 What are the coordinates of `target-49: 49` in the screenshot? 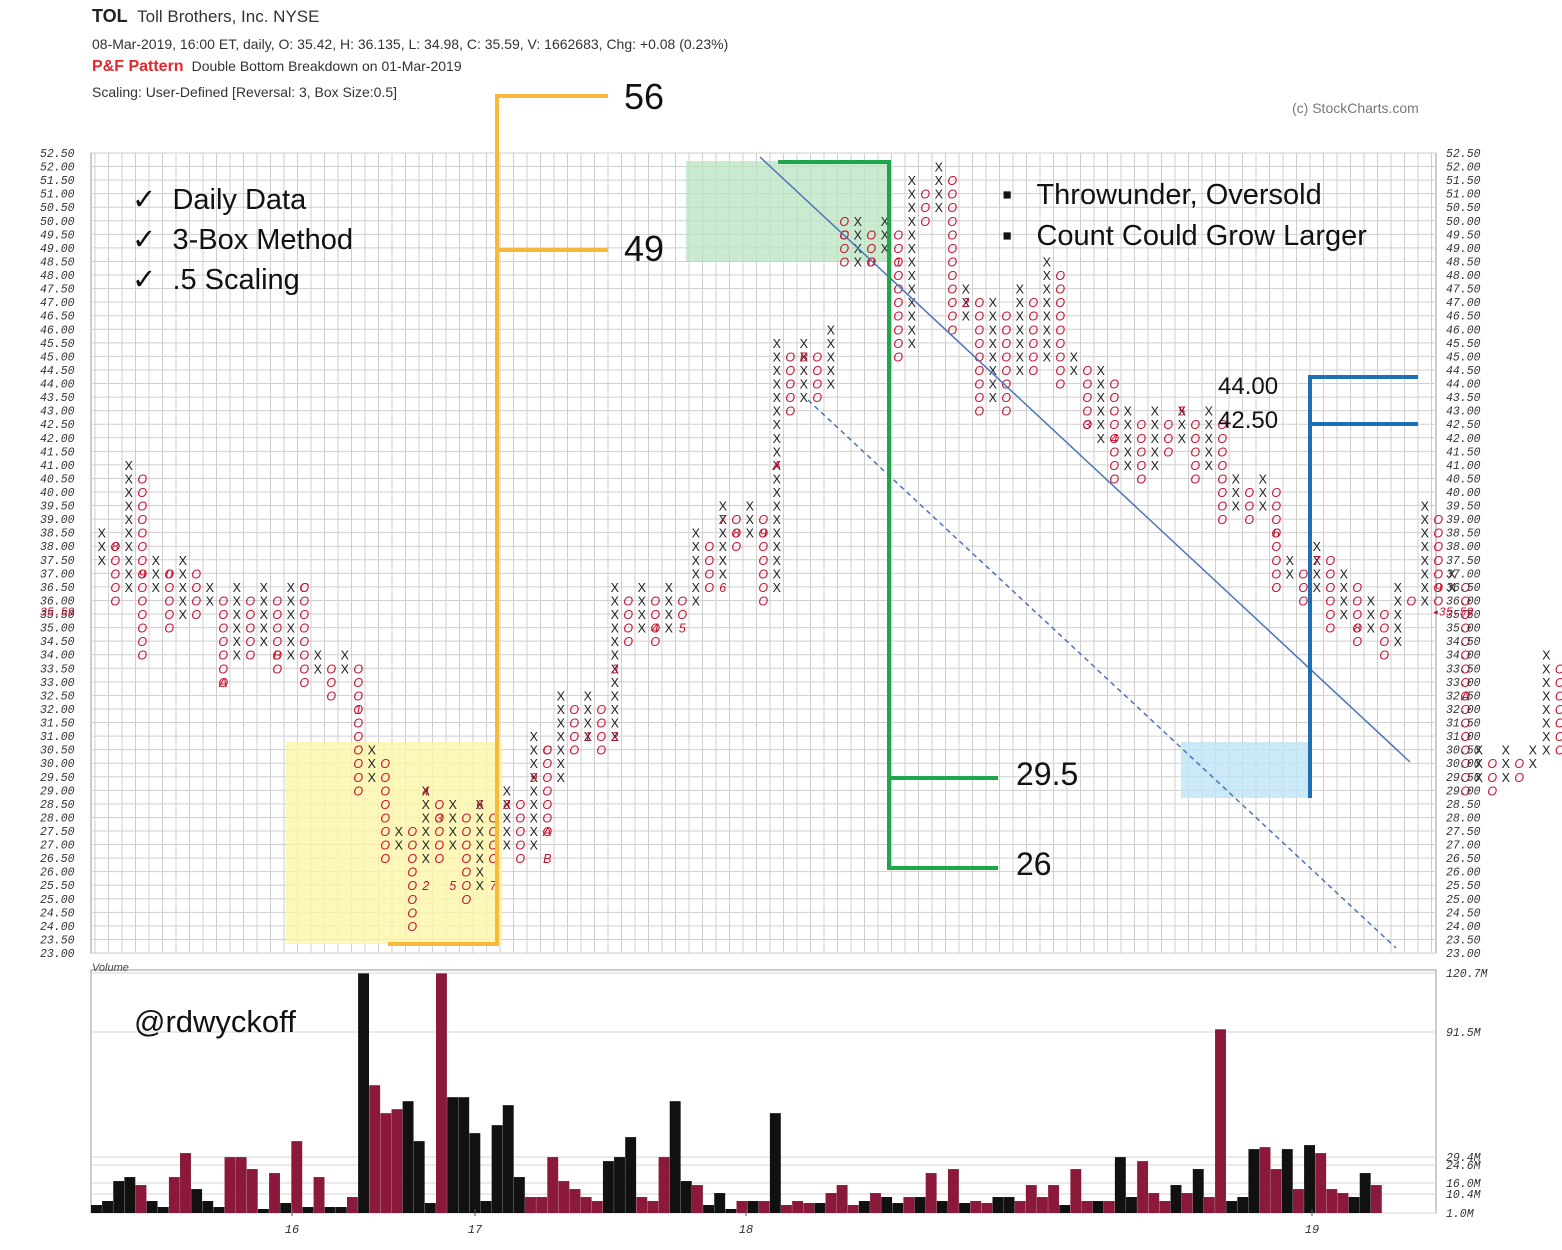 It's located at (644, 248).